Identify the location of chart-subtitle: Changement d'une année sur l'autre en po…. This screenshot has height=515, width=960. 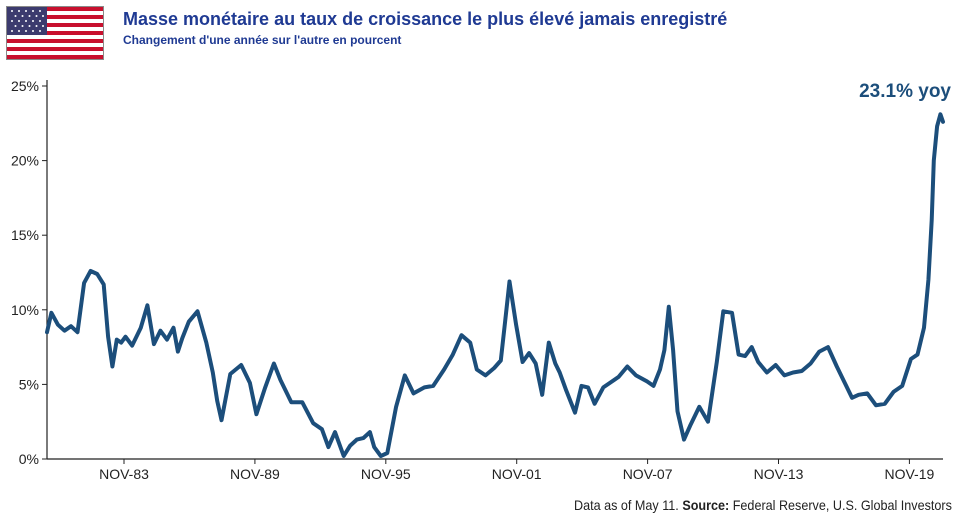
(262, 40).